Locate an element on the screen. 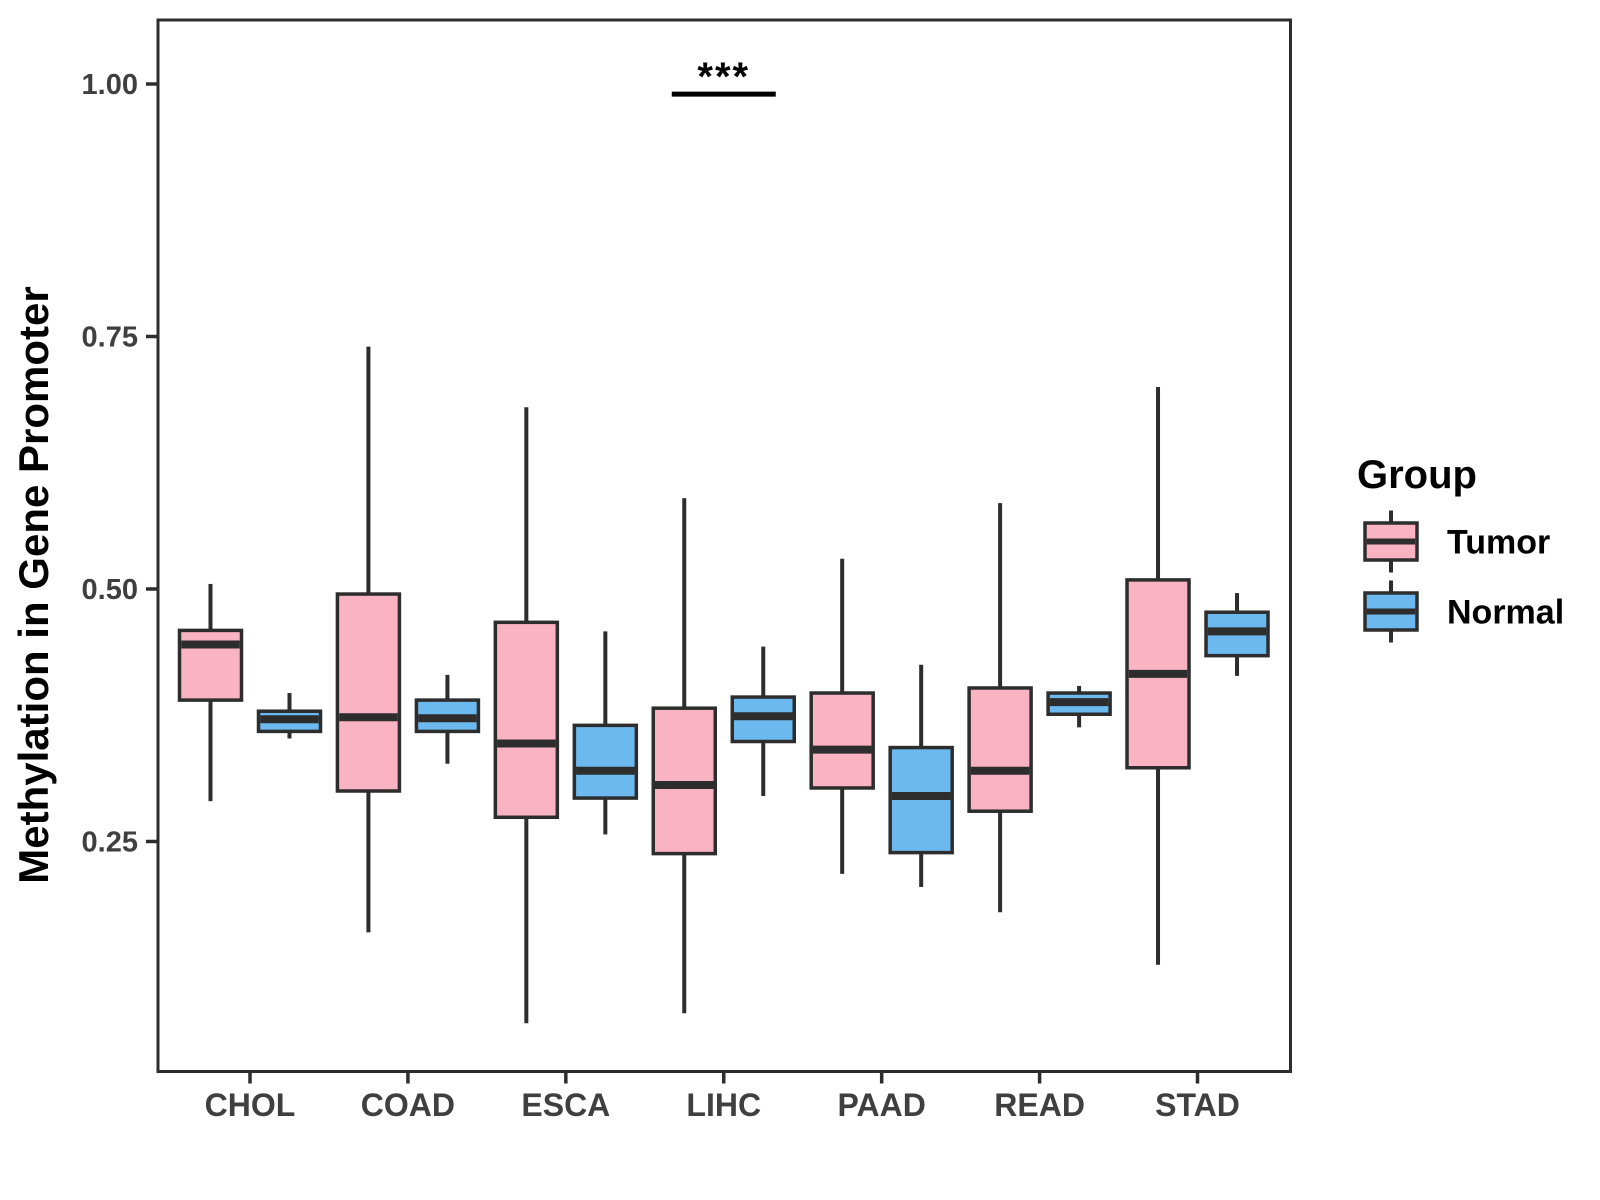 The image size is (1600, 1200). x-axis-tick-label-read: READ is located at coordinates (1039, 1105).